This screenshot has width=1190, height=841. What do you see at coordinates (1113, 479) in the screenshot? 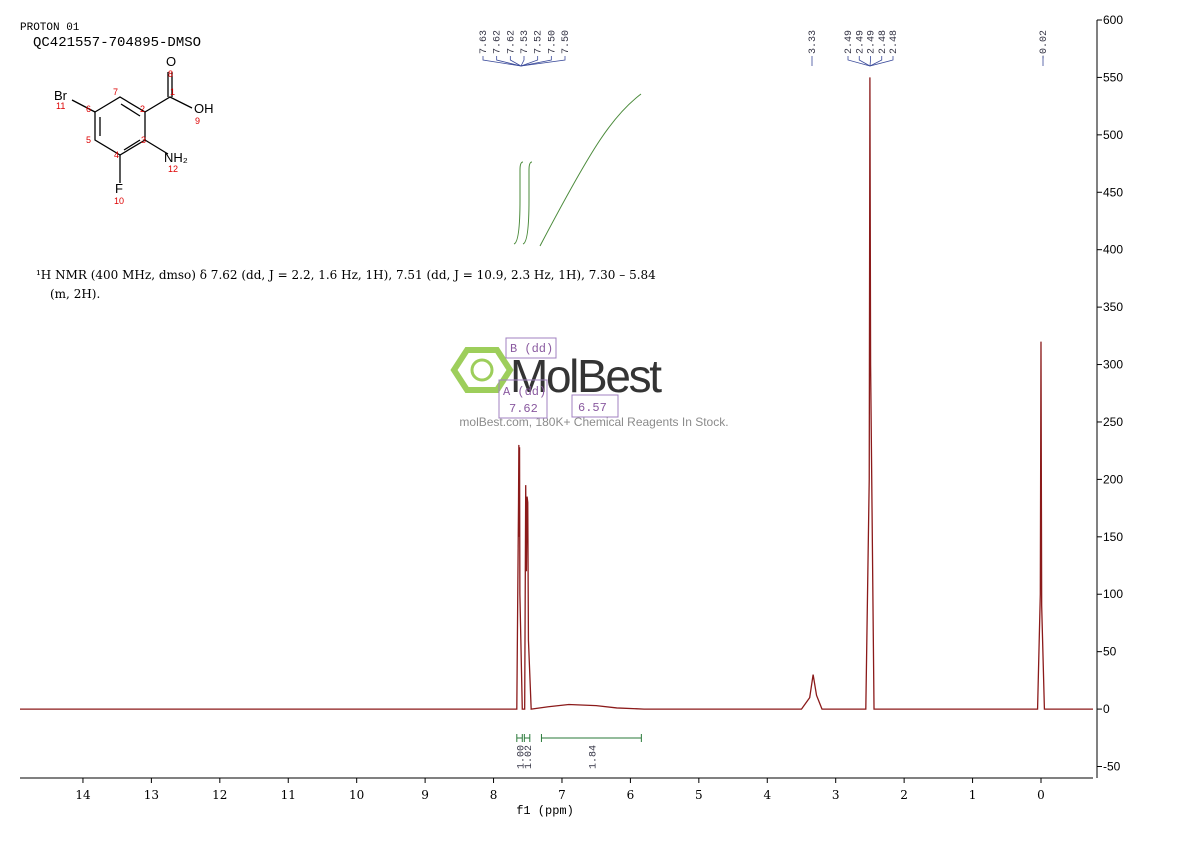
I see `y-tick-label: 200` at bounding box center [1113, 479].